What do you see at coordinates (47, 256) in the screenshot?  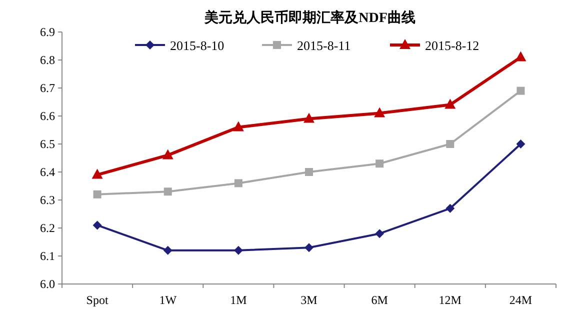 I see `y-tick-label: 6.1` at bounding box center [47, 256].